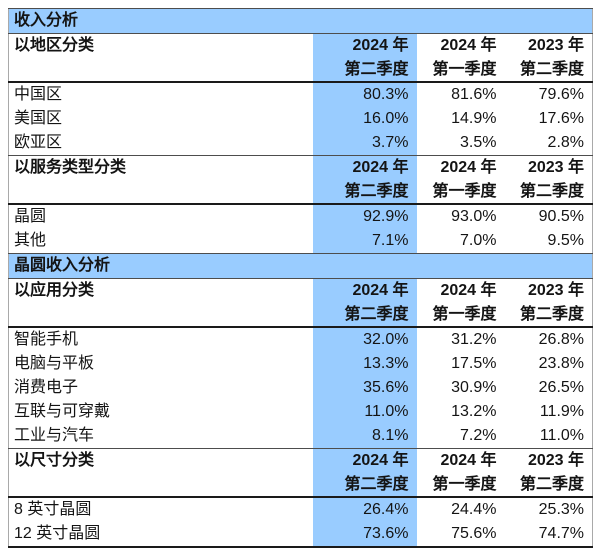 The image size is (600, 556). Describe the element at coordinates (562, 435) in the screenshot. I see `value-2023-q2: 11.0%` at that location.